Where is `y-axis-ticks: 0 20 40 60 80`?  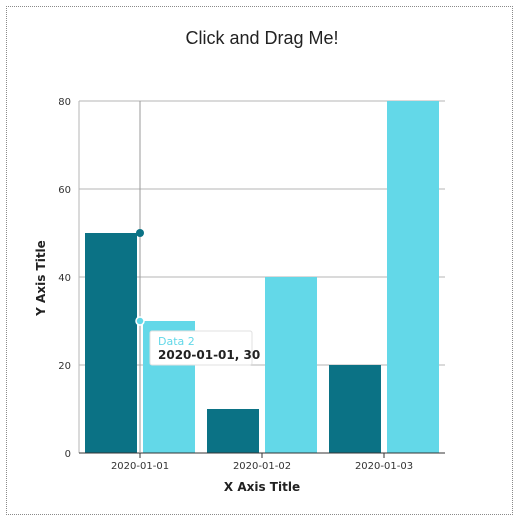 y-axis-ticks: 0 20 40 60 80 is located at coordinates (64, 278).